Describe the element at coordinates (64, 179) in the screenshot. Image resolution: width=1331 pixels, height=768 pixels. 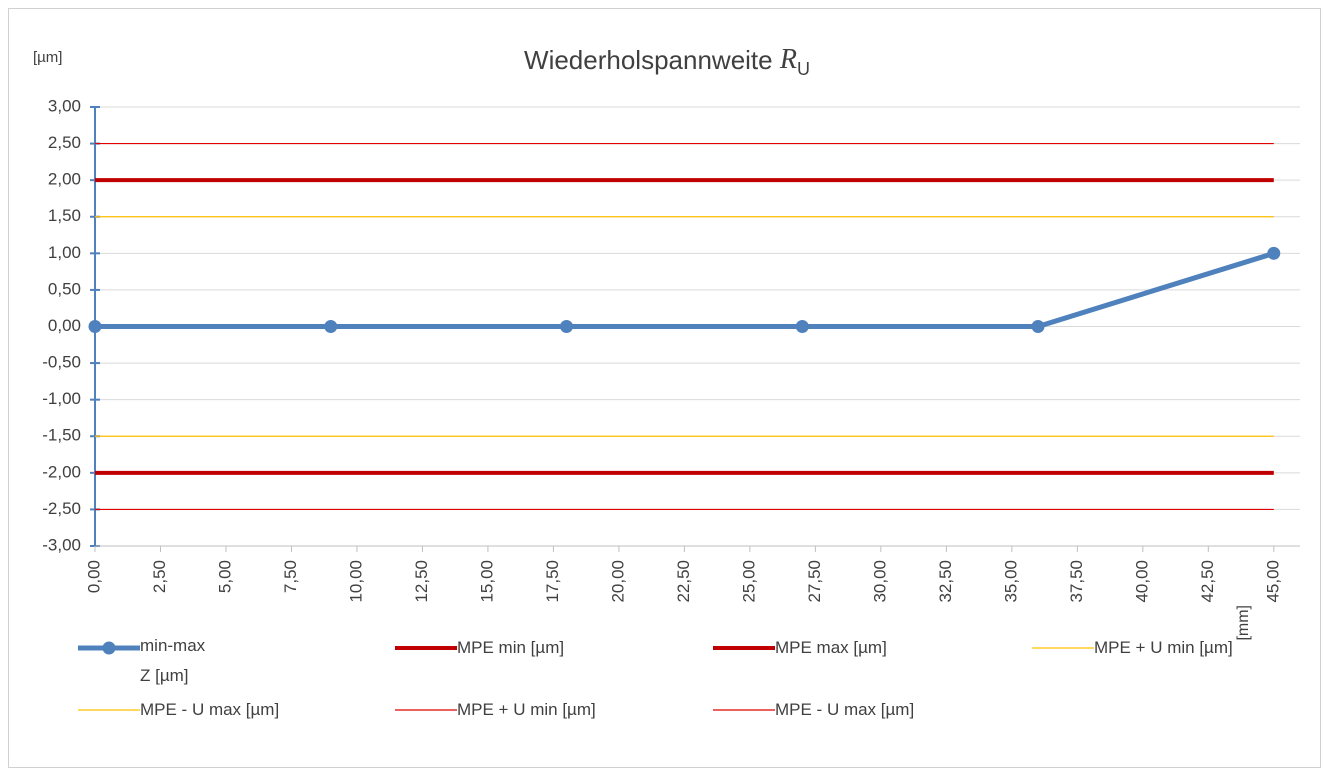
I see `y-tick-label: 2,00` at that location.